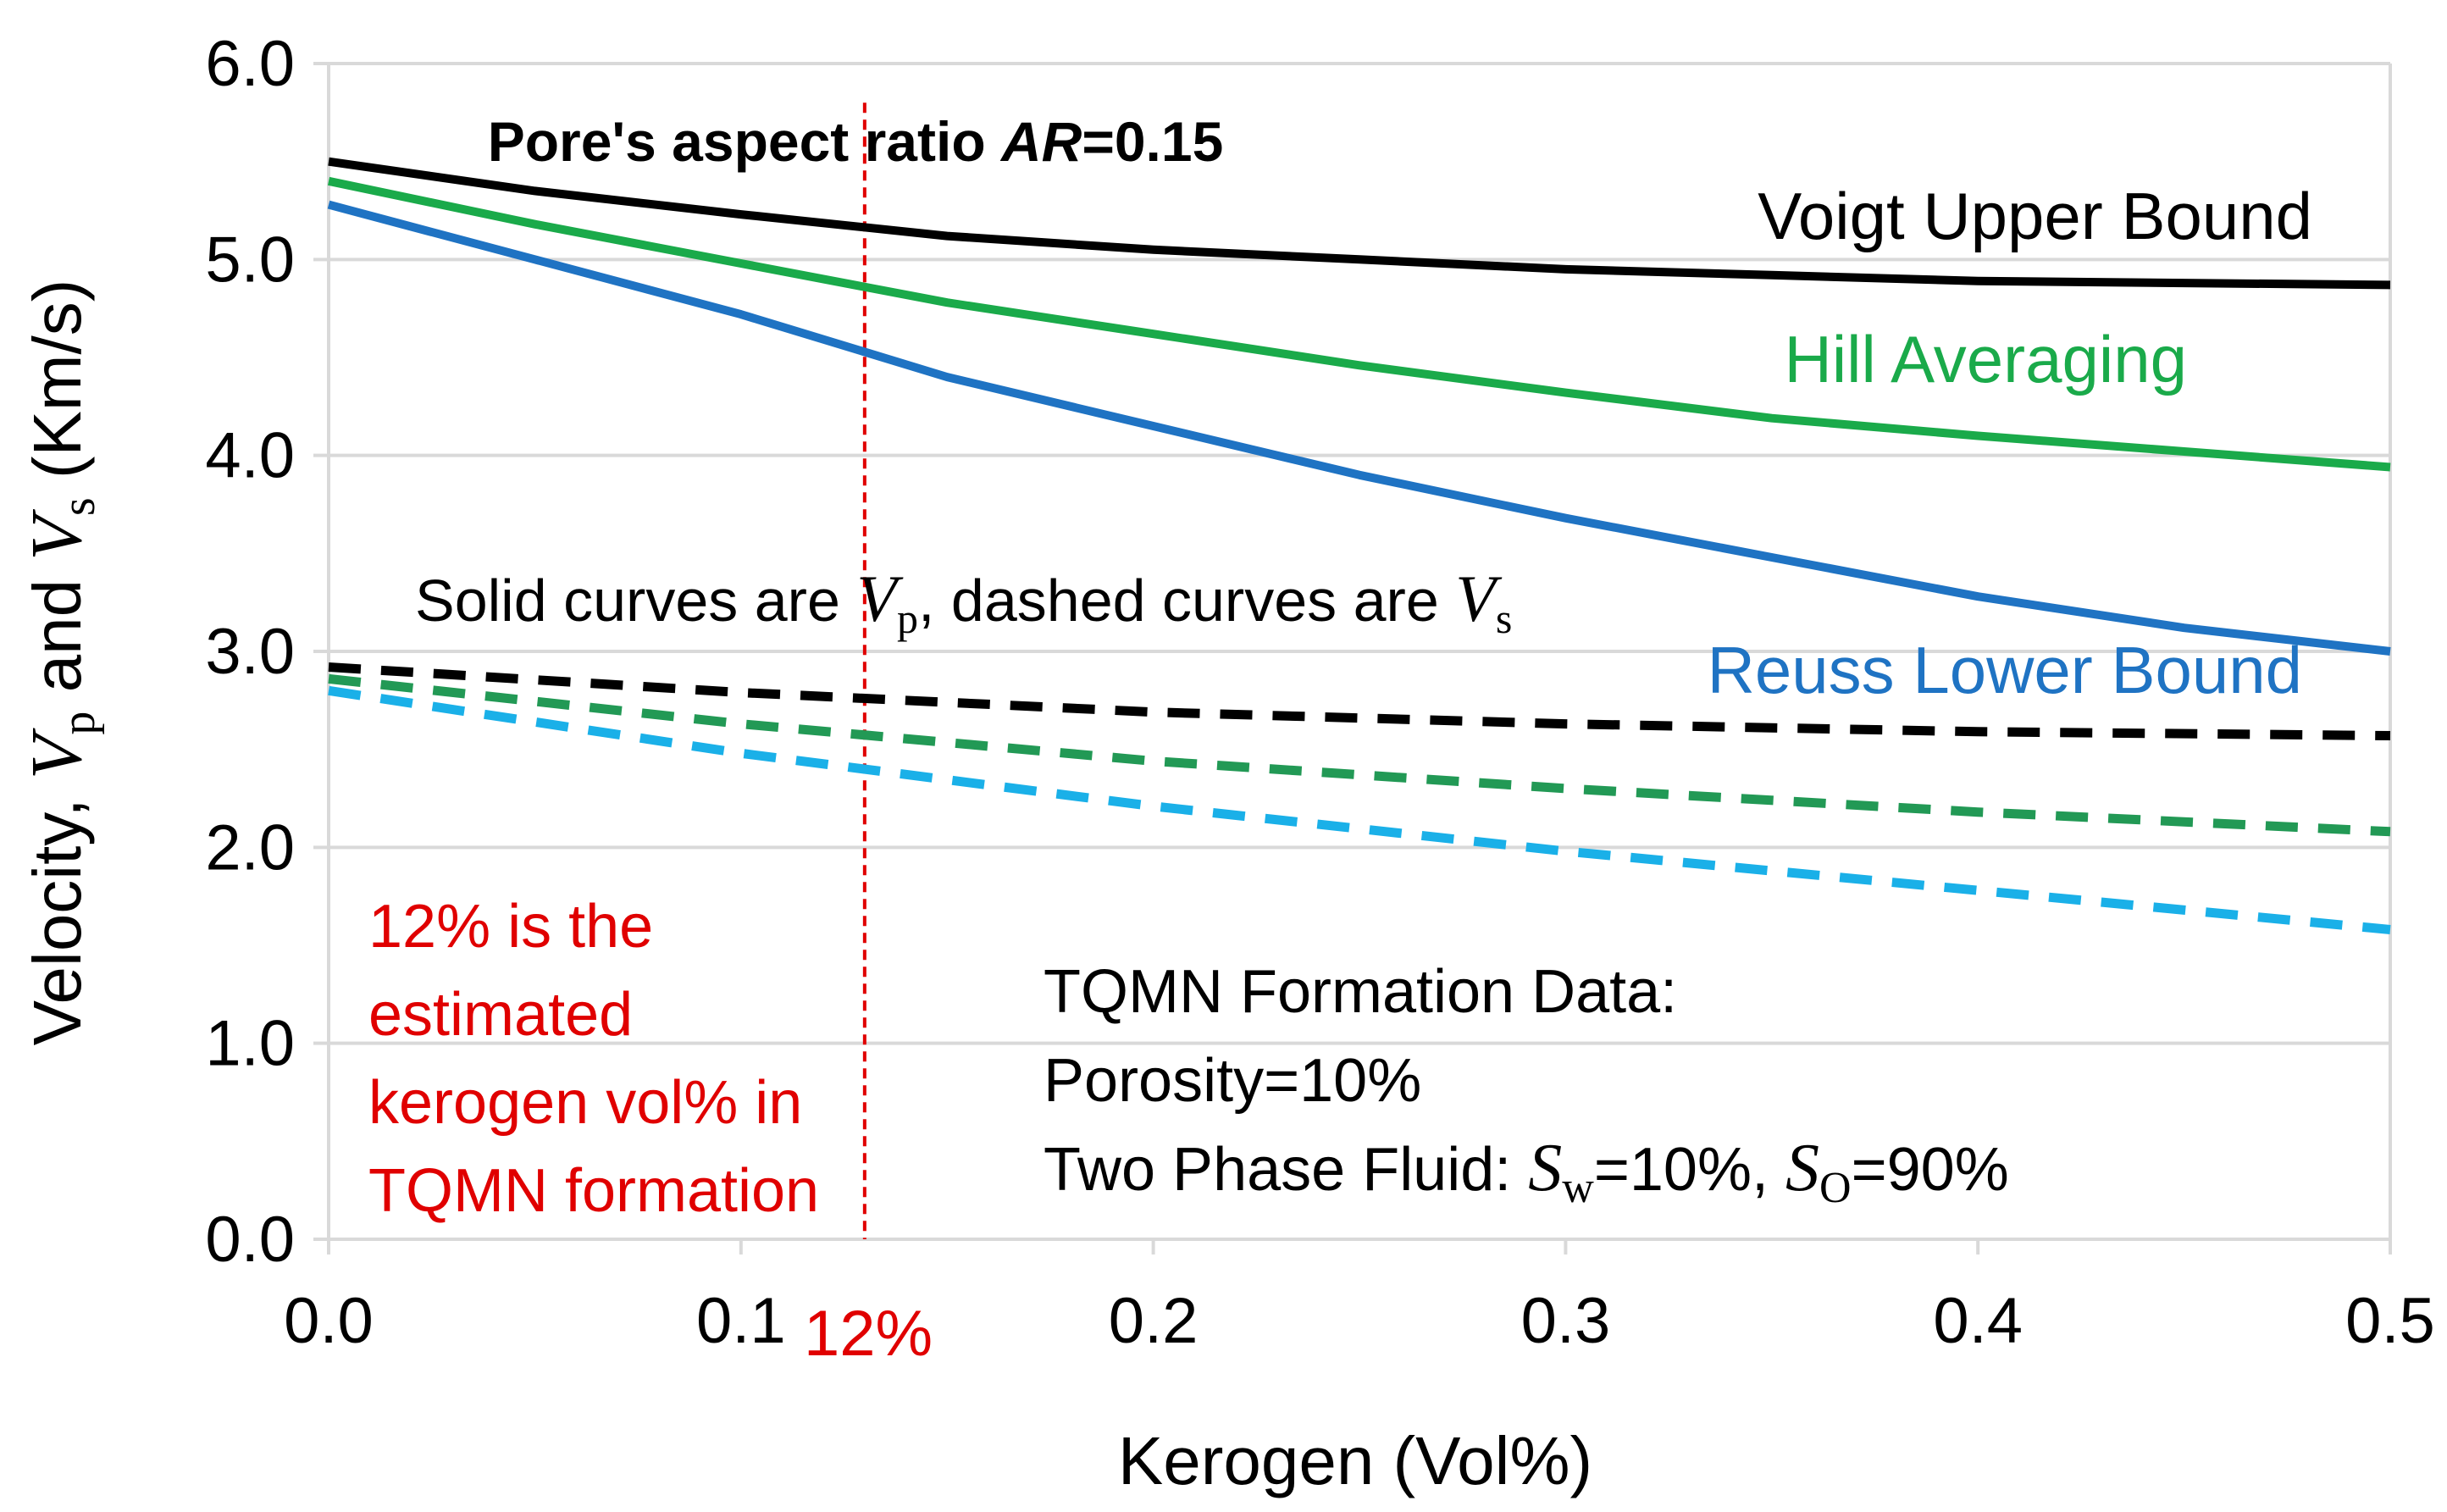 This screenshot has width=2447, height=1512. I want to click on y-tick-label: 3.0, so click(250, 652).